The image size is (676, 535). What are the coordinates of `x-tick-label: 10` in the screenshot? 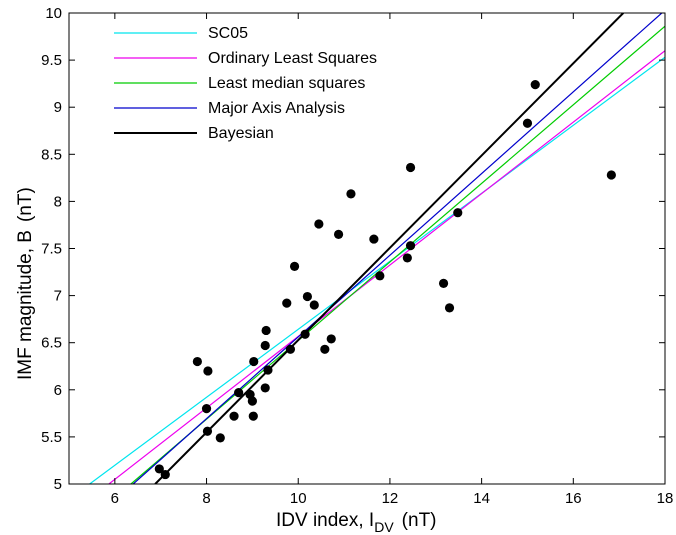 It's located at (298, 498).